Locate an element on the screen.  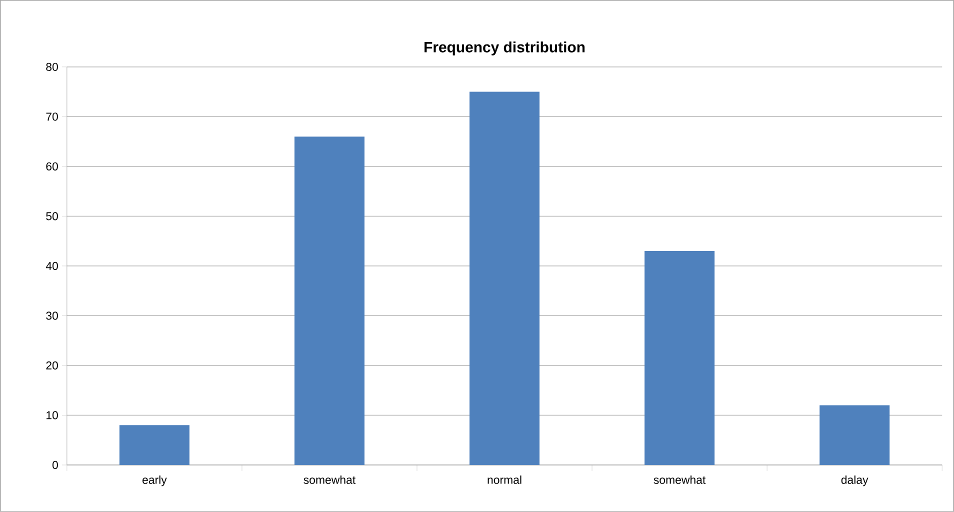
y-tick-label: 50 is located at coordinates (52, 216).